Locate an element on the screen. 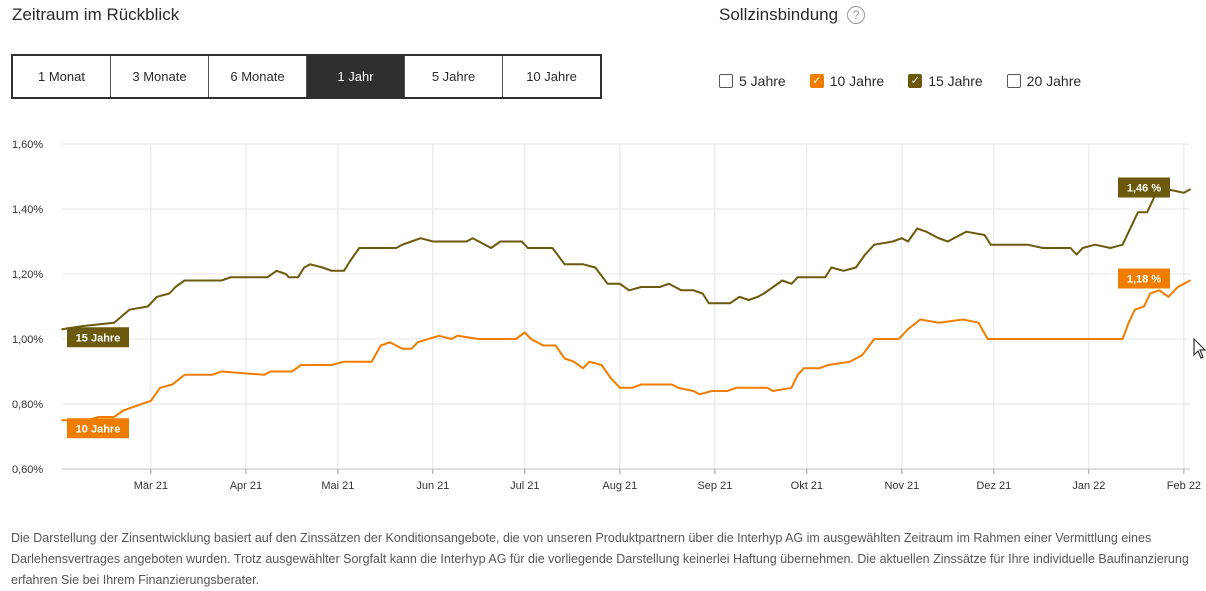  y-tick-label: 1,00% is located at coordinates (27, 340).